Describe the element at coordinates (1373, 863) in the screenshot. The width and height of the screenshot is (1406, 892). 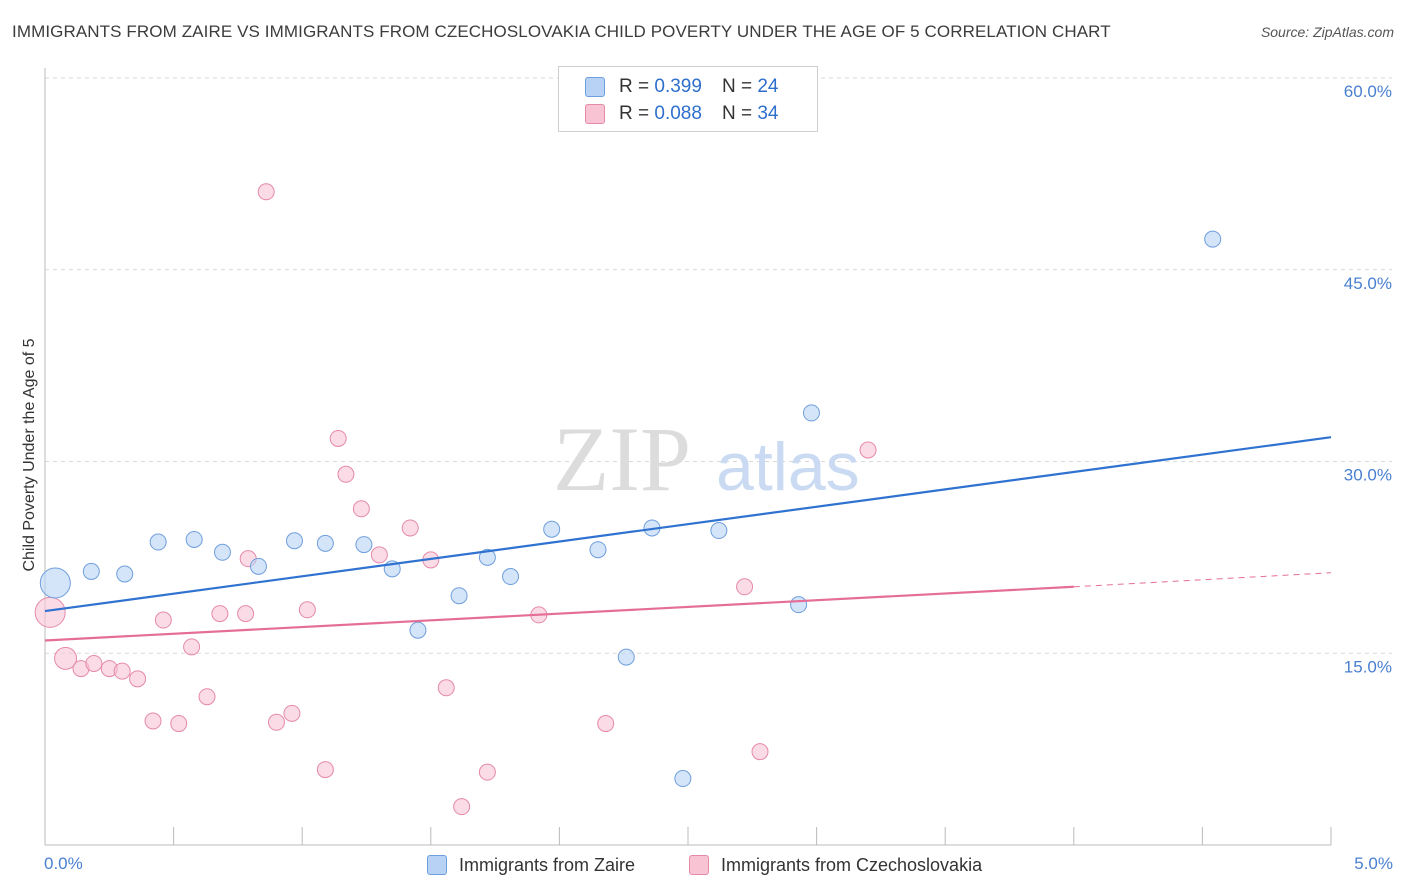
I see `x-tick-label: 5.0%` at that location.